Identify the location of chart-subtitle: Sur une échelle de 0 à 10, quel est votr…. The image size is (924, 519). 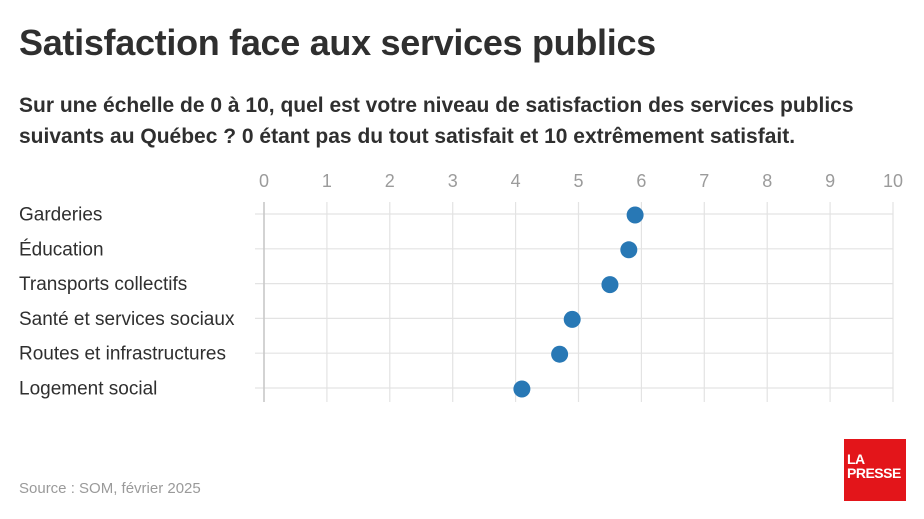
(436, 121).